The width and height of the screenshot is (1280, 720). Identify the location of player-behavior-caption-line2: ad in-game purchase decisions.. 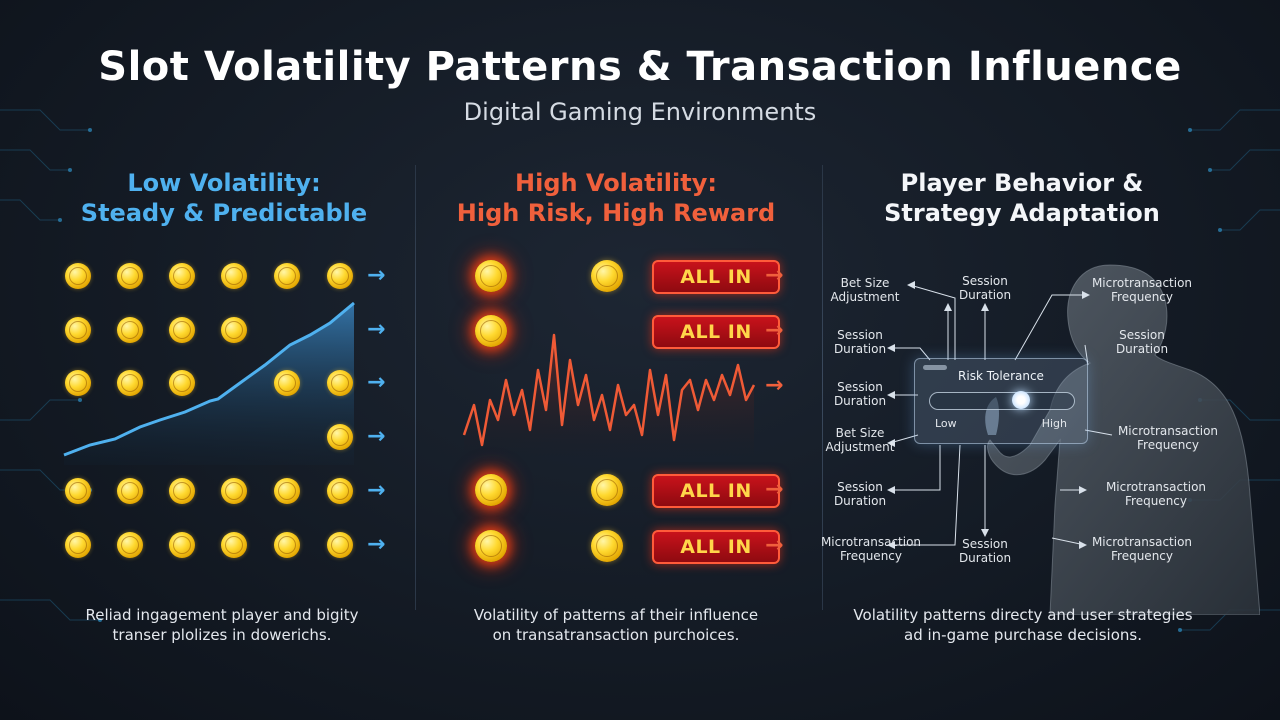
(1023, 635).